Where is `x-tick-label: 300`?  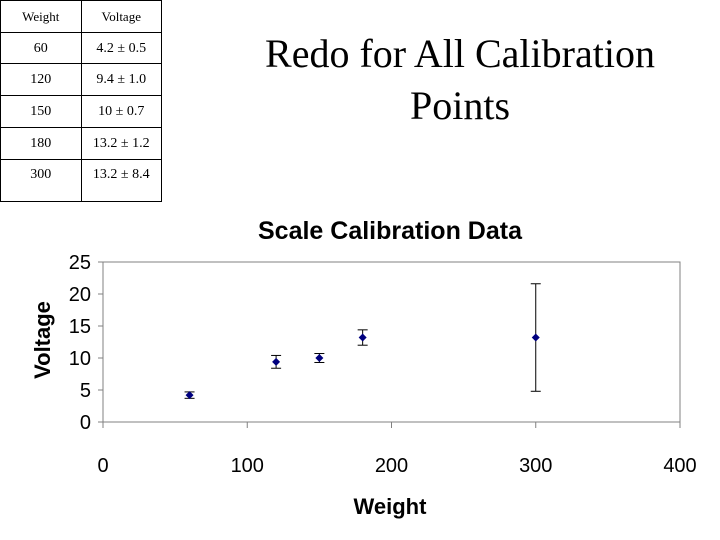 x-tick-label: 300 is located at coordinates (535, 466).